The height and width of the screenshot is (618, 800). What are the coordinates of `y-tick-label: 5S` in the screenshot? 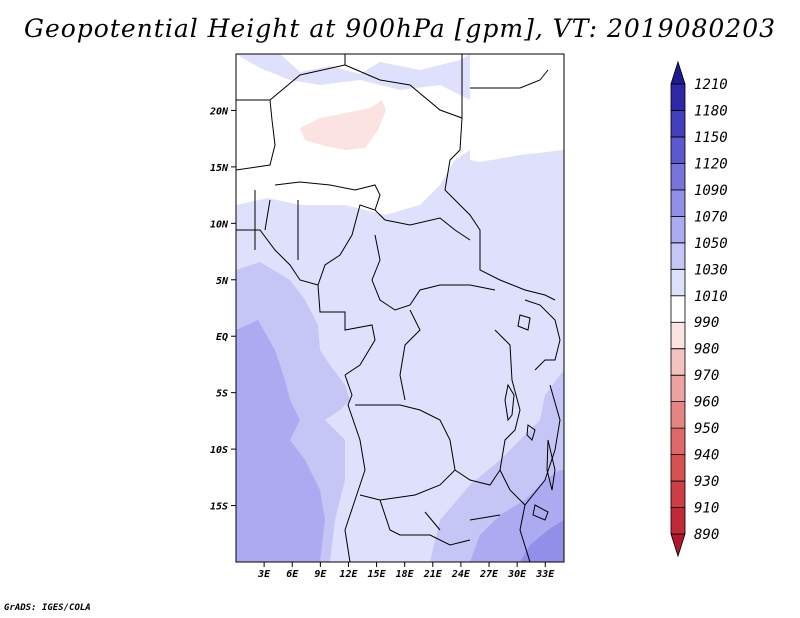 It's located at (222, 394).